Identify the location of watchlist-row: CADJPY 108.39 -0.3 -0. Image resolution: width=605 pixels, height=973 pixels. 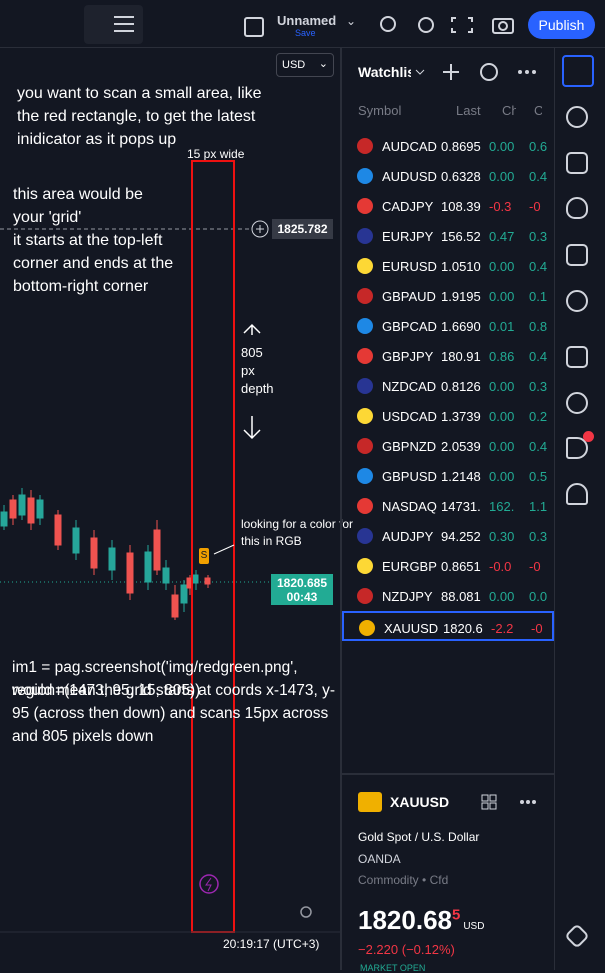
(448, 206).